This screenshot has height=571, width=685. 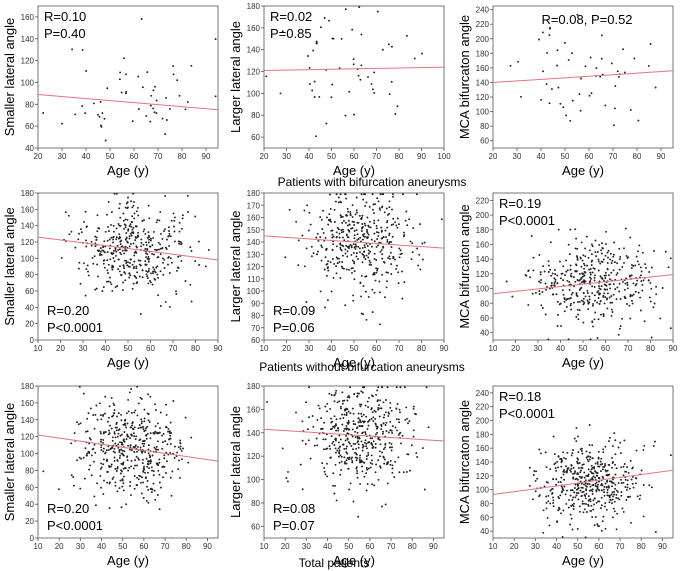 What do you see at coordinates (484, 141) in the screenshot?
I see `y-tick-label: 60` at bounding box center [484, 141].